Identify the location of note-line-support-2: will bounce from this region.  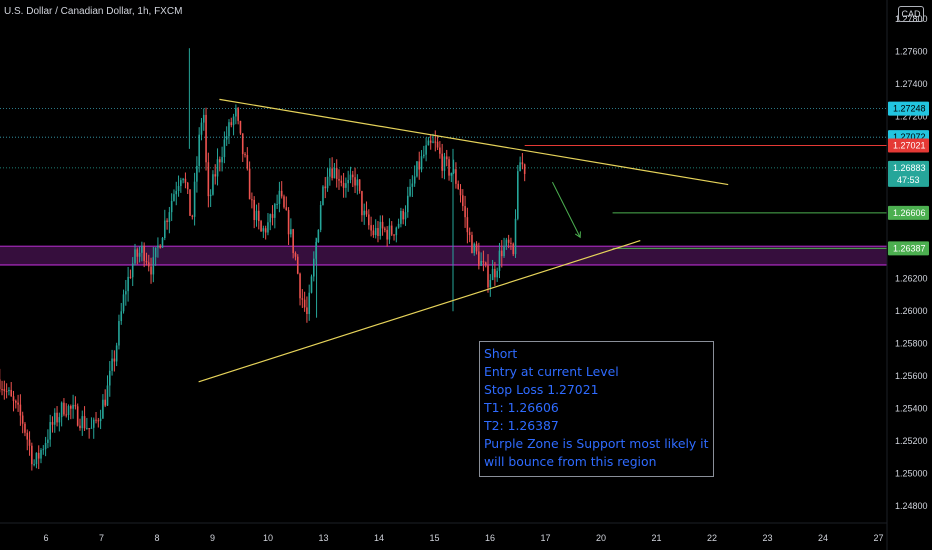
(570, 461).